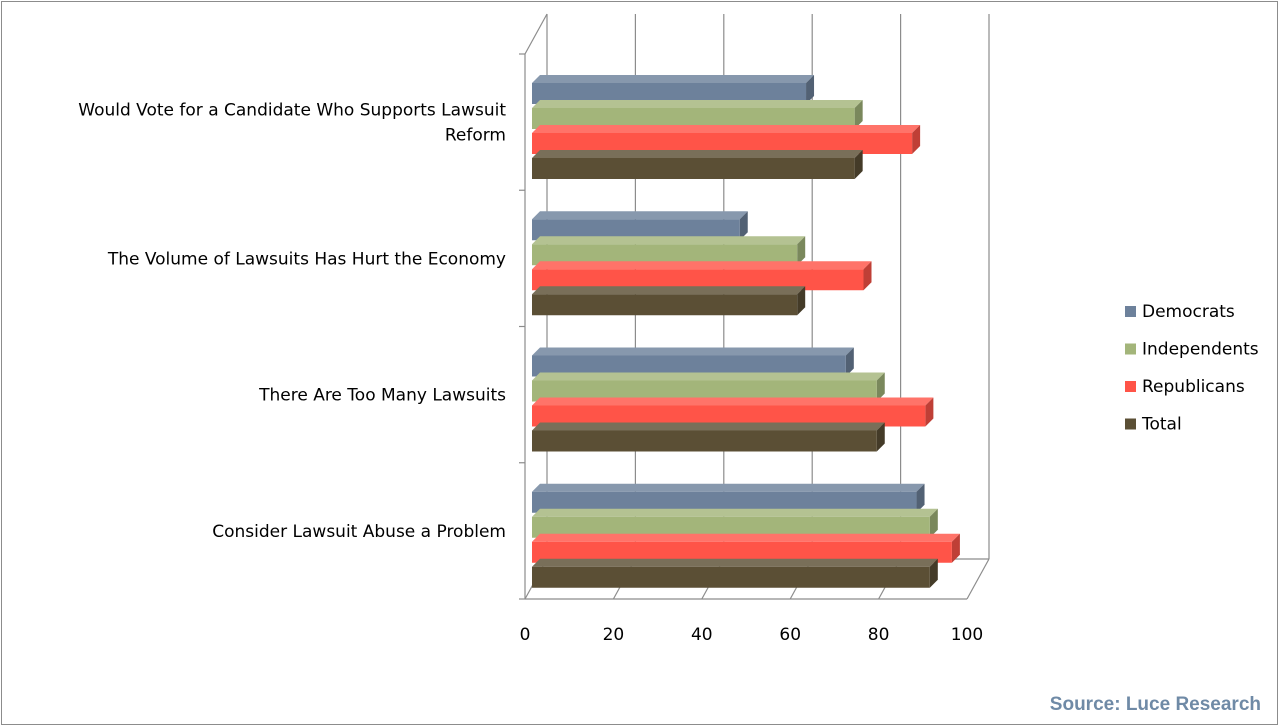  Describe the element at coordinates (359, 532) in the screenshot. I see `category-label: Consider Lawsuit Abuse a Problem` at that location.